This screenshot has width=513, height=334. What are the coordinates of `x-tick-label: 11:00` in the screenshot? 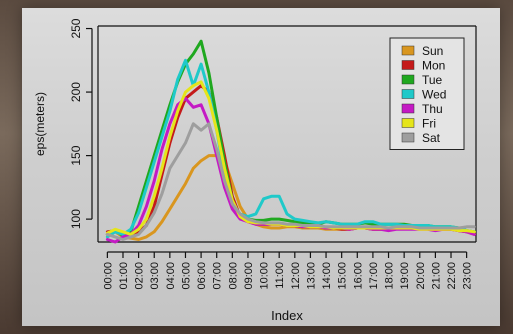 It's located at (280, 275).